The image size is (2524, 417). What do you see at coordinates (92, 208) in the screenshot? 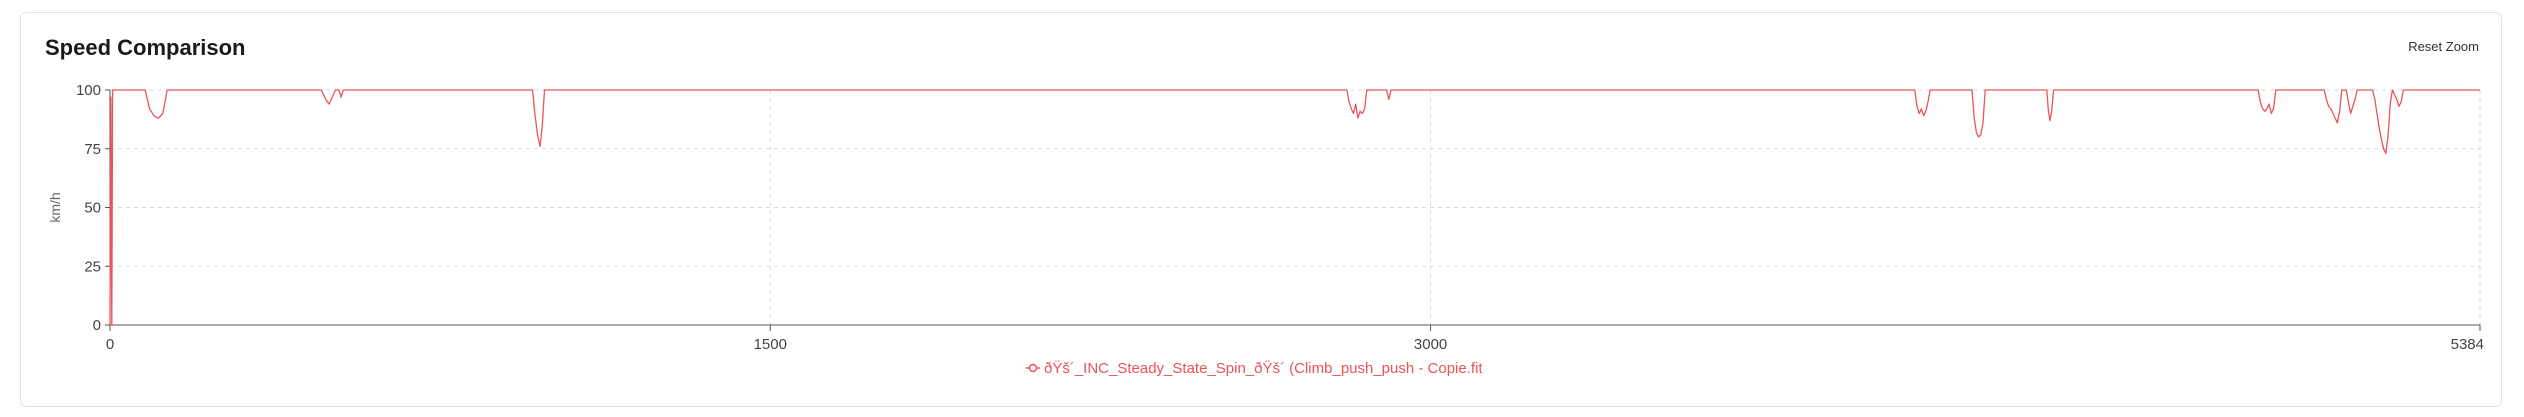
I see `y-tick-label: 50` at bounding box center [92, 208].